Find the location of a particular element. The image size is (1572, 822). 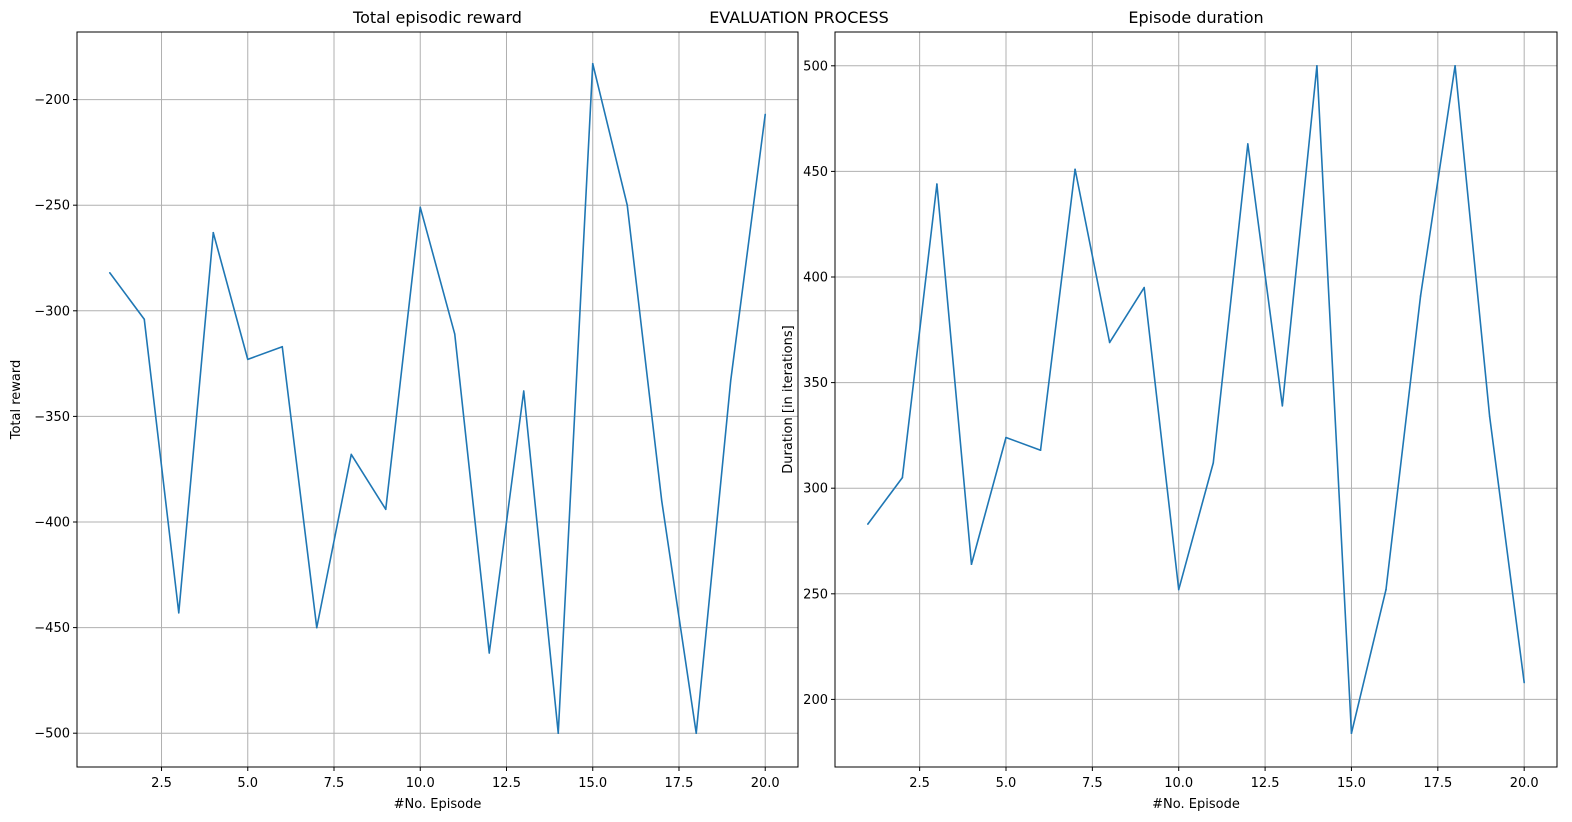

y-axis-label: Duration [in iterations] is located at coordinates (788, 399).